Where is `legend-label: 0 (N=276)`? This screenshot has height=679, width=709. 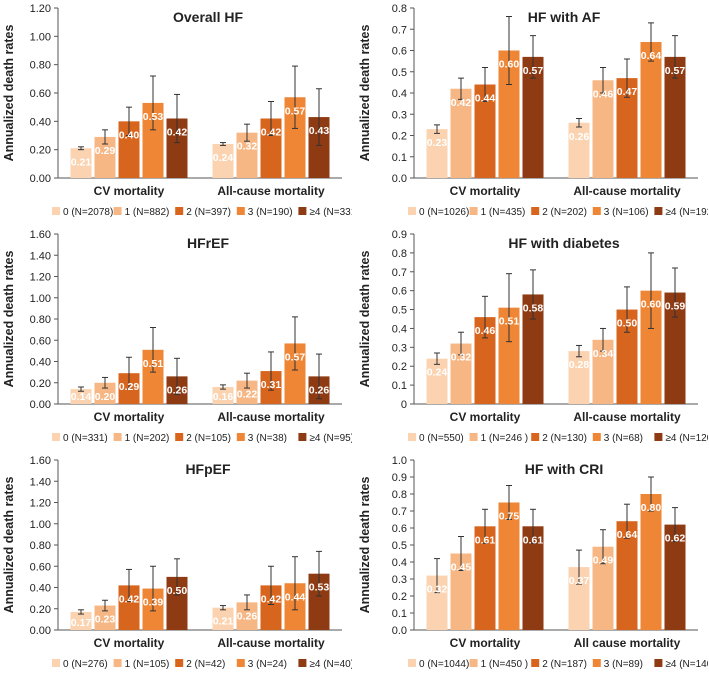
legend-label: 0 (N=276) is located at coordinates (85, 664).